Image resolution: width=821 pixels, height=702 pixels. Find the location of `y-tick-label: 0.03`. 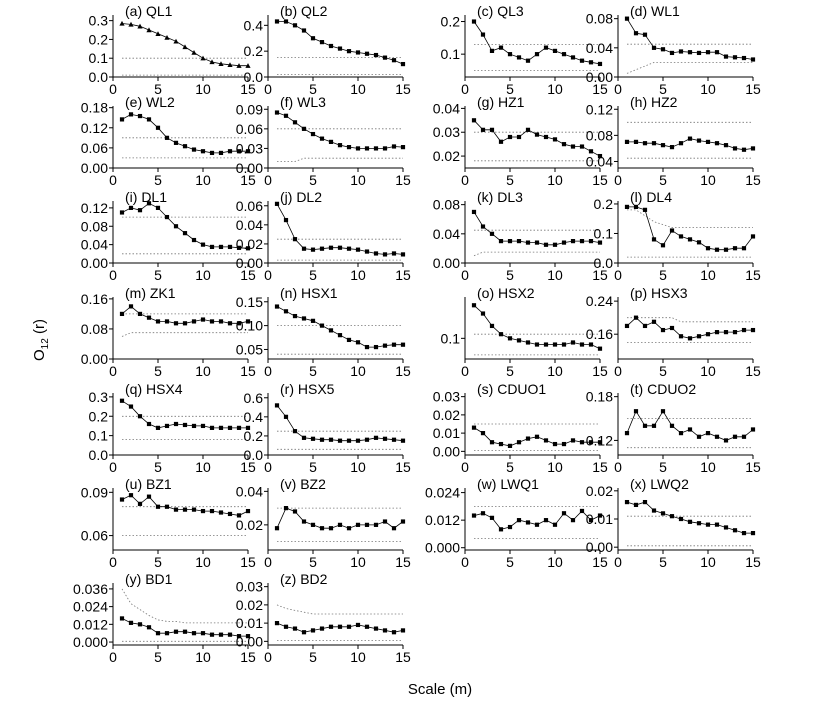

y-tick-label: 0.03 is located at coordinates (446, 132).